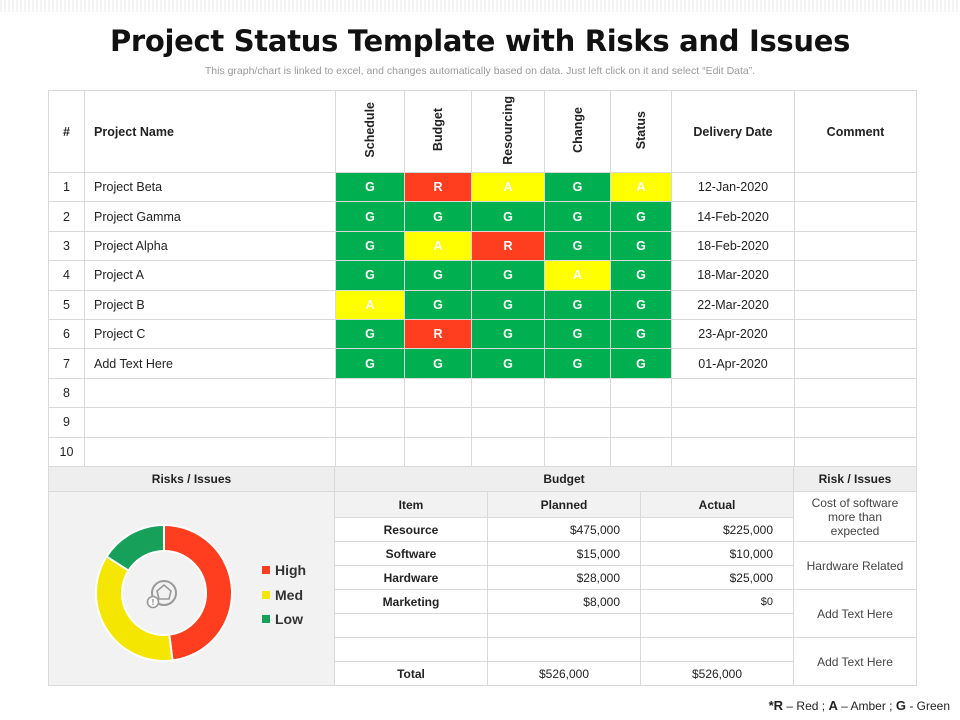 The image size is (960, 720). Describe the element at coordinates (483, 529) in the screenshot. I see `budget-row: Resource $475,000 $225,000` at that location.